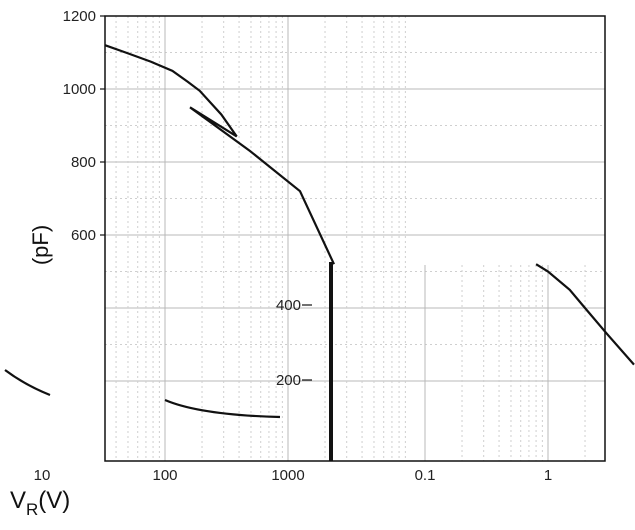  I want to click on series-line-inset, so click(585, 314).